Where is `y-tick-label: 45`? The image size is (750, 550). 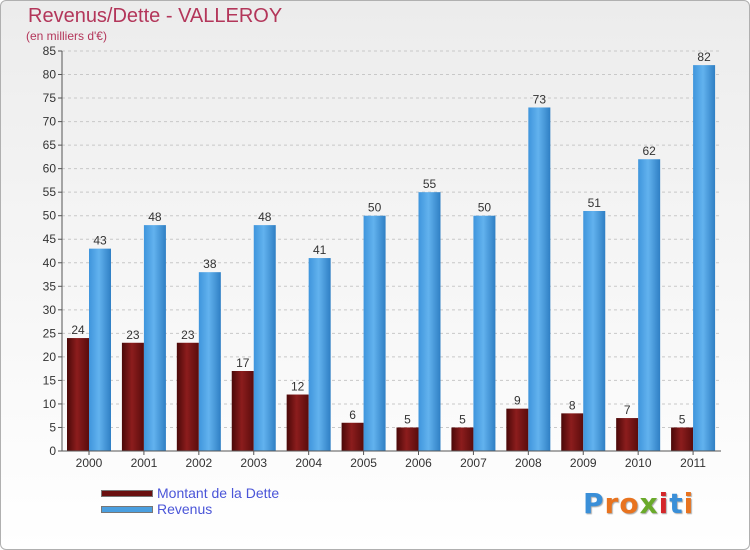 y-tick-label: 45 is located at coordinates (50, 239).